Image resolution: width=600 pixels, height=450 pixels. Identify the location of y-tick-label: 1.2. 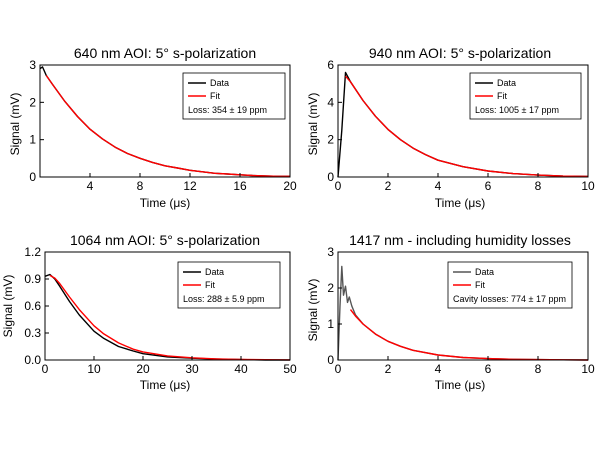
(32, 252).